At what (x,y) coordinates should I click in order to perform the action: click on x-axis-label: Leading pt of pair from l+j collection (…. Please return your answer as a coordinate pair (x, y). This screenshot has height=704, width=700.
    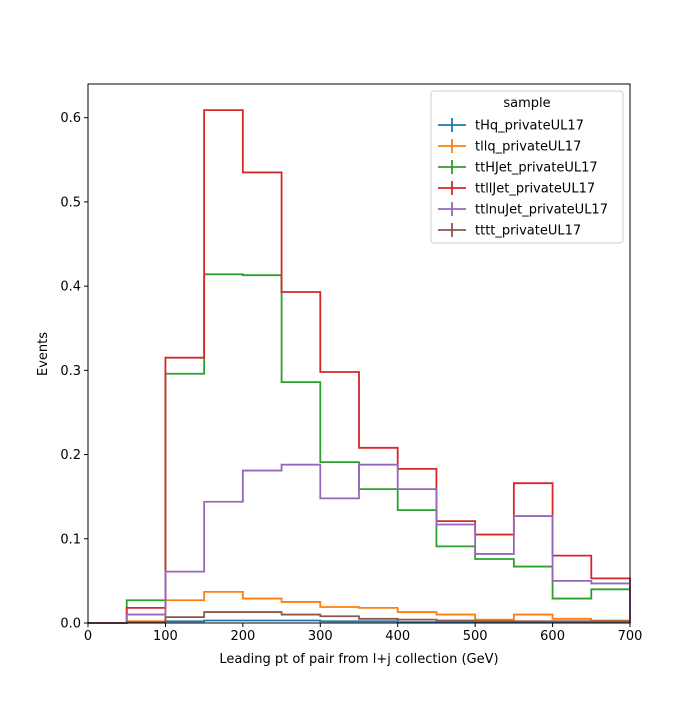
    Looking at the image, I should click on (358, 659).